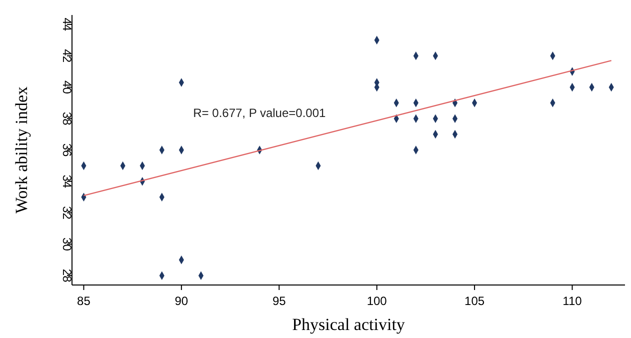 This screenshot has width=631, height=338. Describe the element at coordinates (377, 301) in the screenshot. I see `x-tick-label: 100` at that location.